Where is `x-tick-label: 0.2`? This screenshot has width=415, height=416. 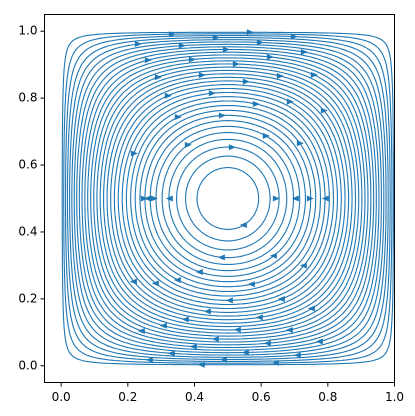
x-tick-label: 0.2 is located at coordinates (127, 397).